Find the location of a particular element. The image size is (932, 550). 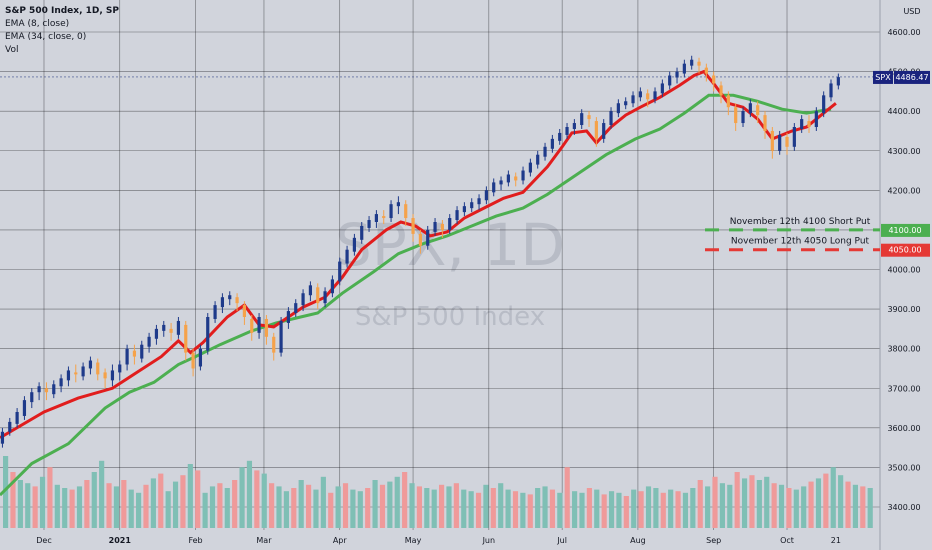

indicator-ema8: EMA (8, close) is located at coordinates (37, 24).